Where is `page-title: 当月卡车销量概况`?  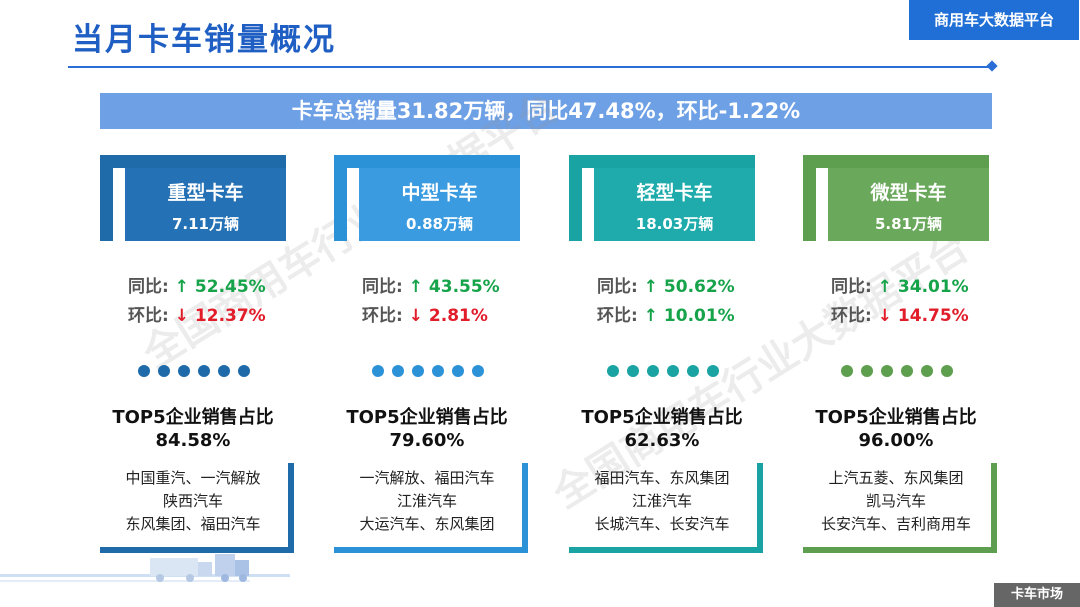 page-title: 当月卡车销量概况 is located at coordinates (204, 40).